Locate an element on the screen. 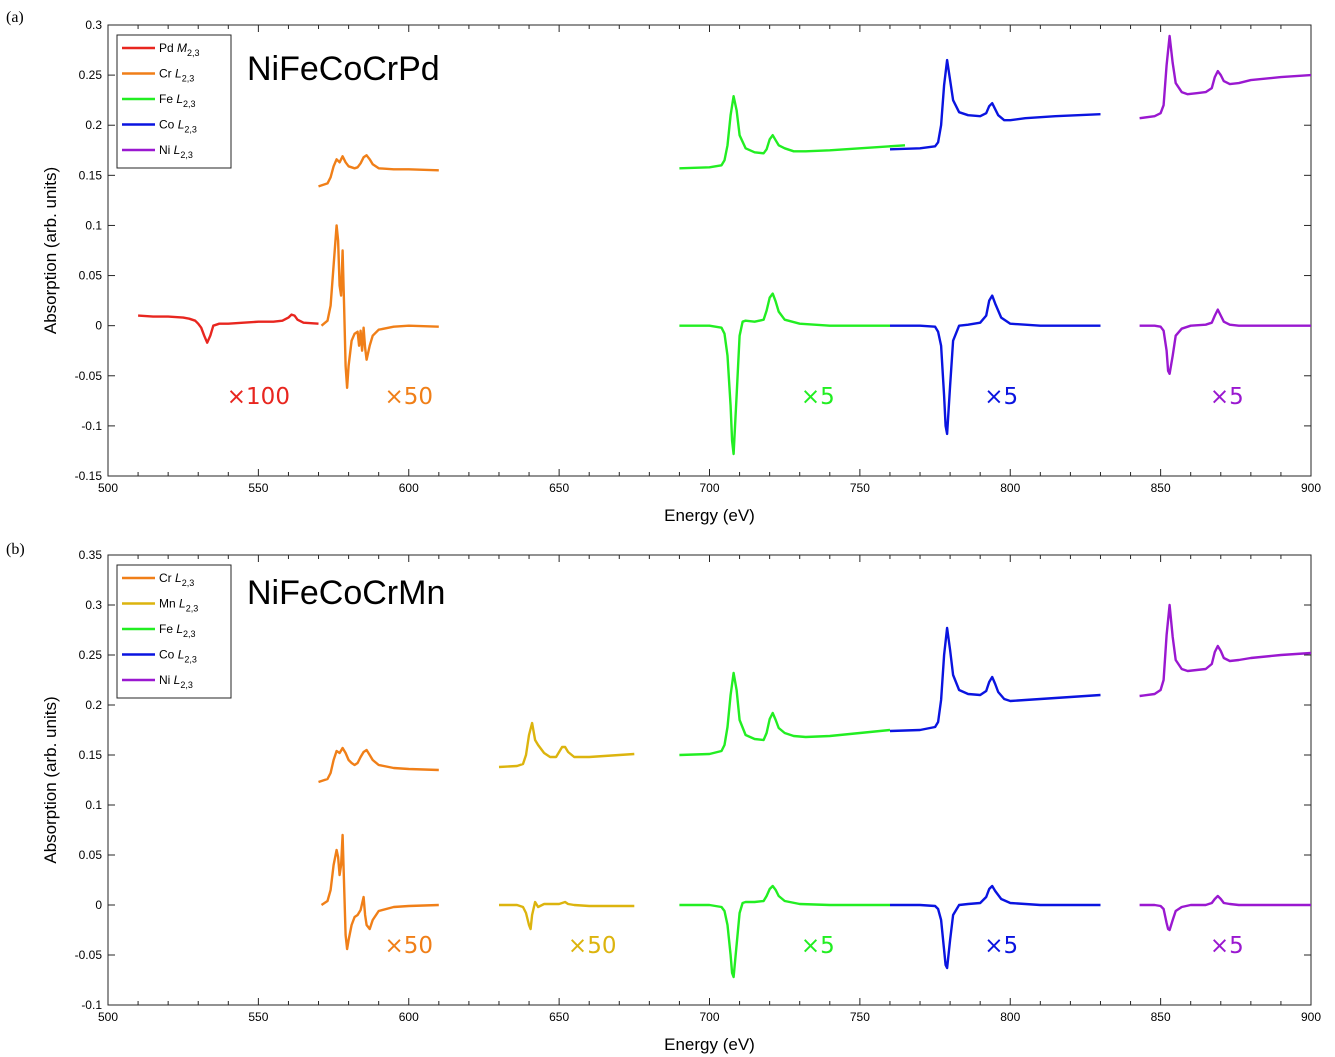  legend: Pd M2,3 Cr L2,3 Fe L2,3 Co L2,3 Ni L2,3 is located at coordinates (174, 101).